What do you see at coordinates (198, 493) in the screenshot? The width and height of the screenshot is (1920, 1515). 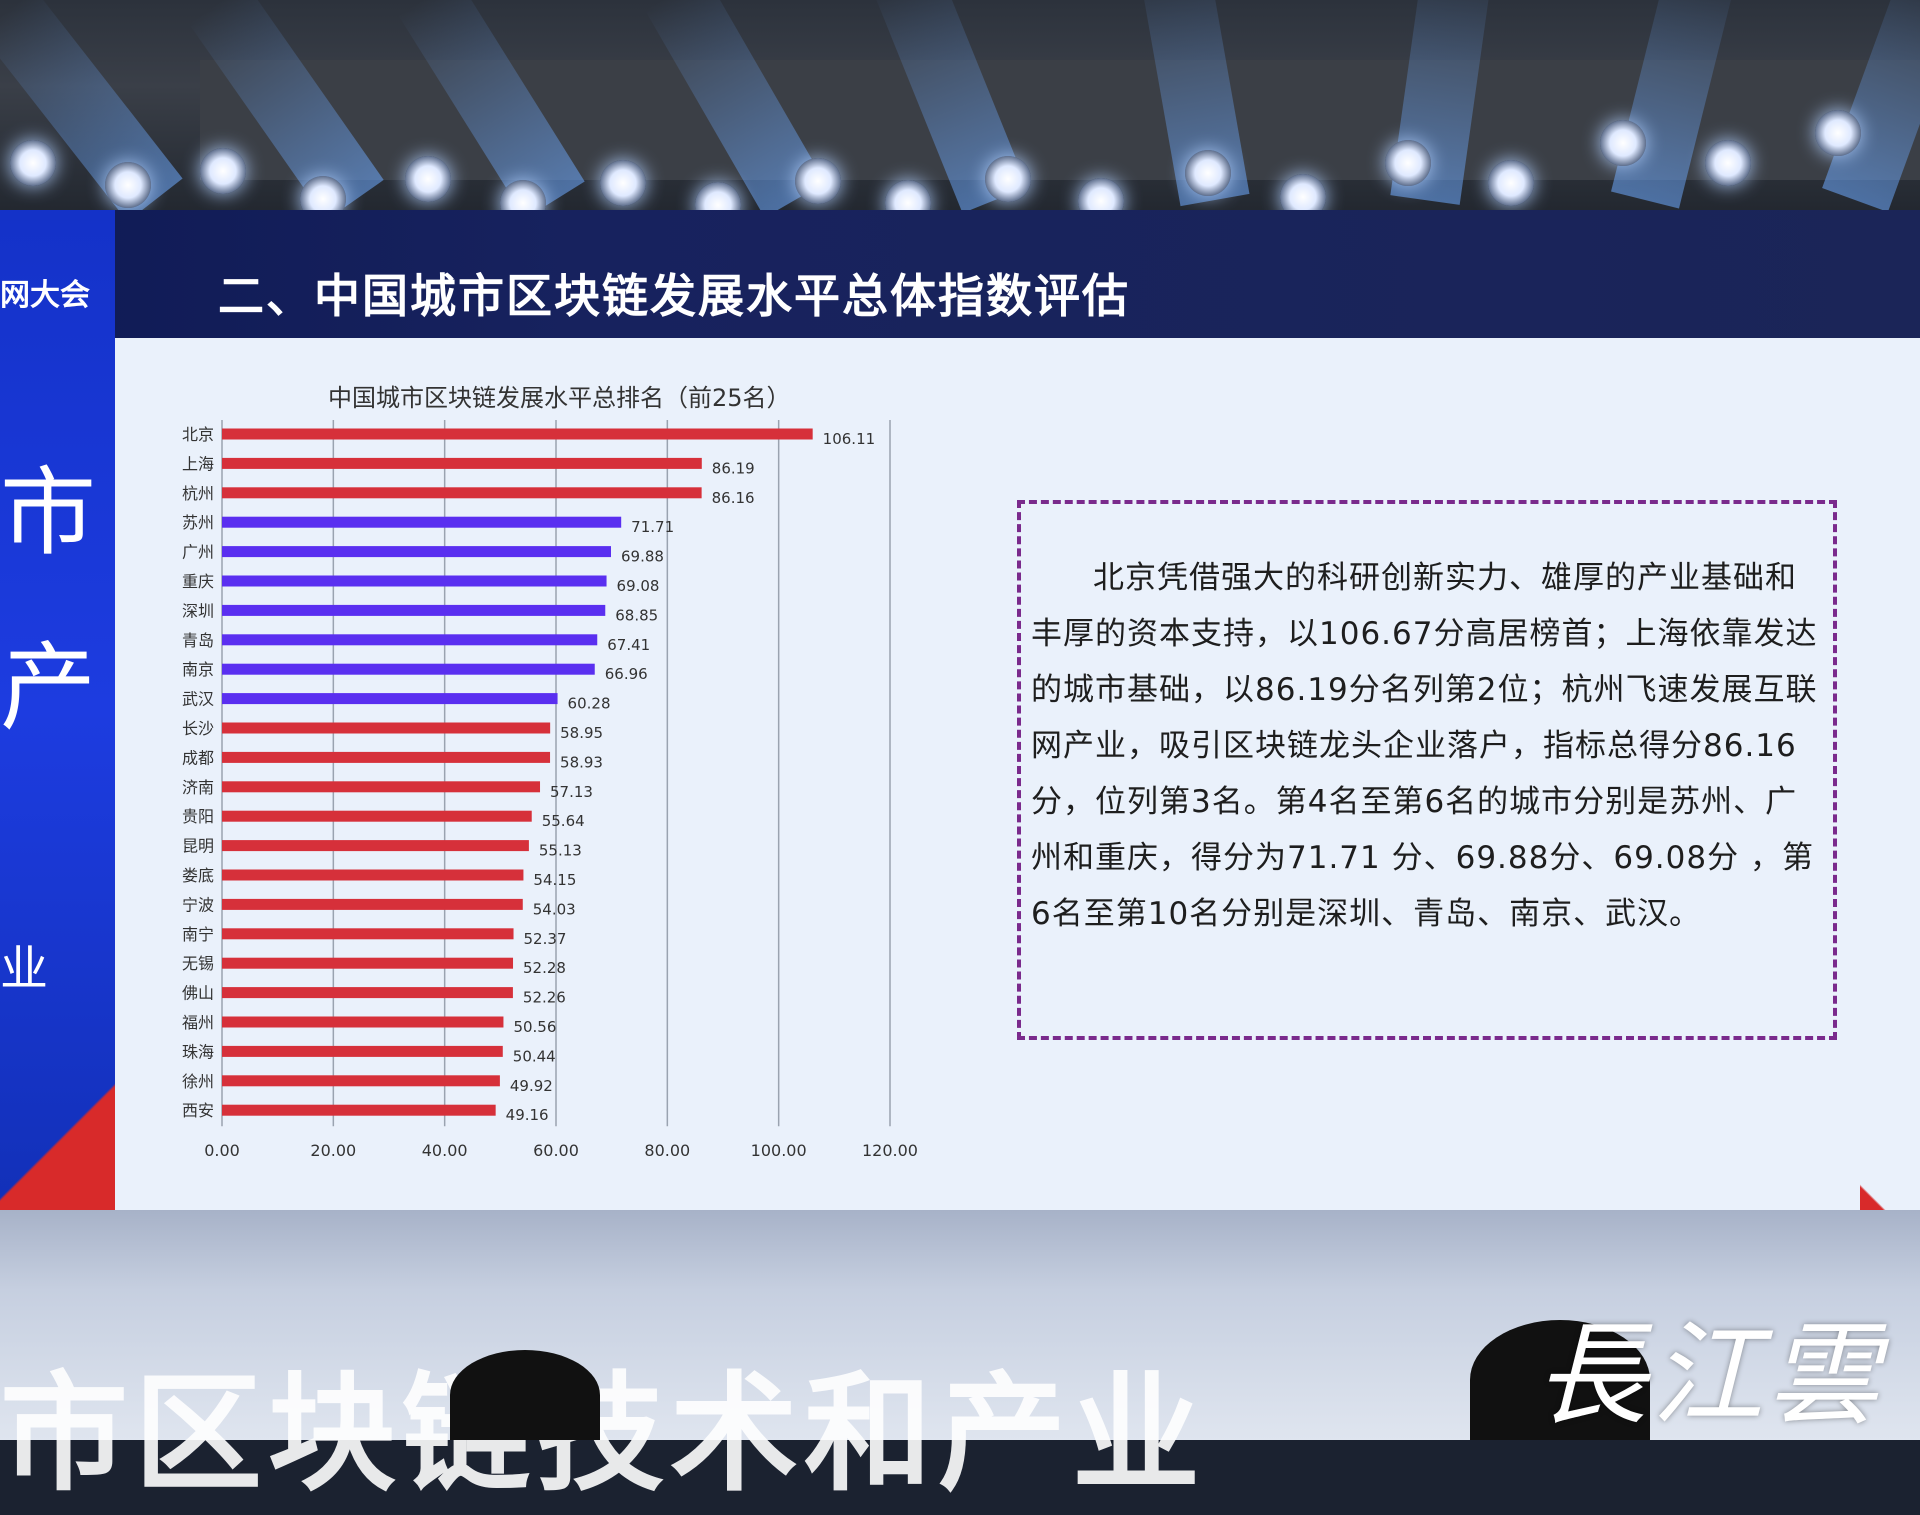 I see `category-label: 杭州` at bounding box center [198, 493].